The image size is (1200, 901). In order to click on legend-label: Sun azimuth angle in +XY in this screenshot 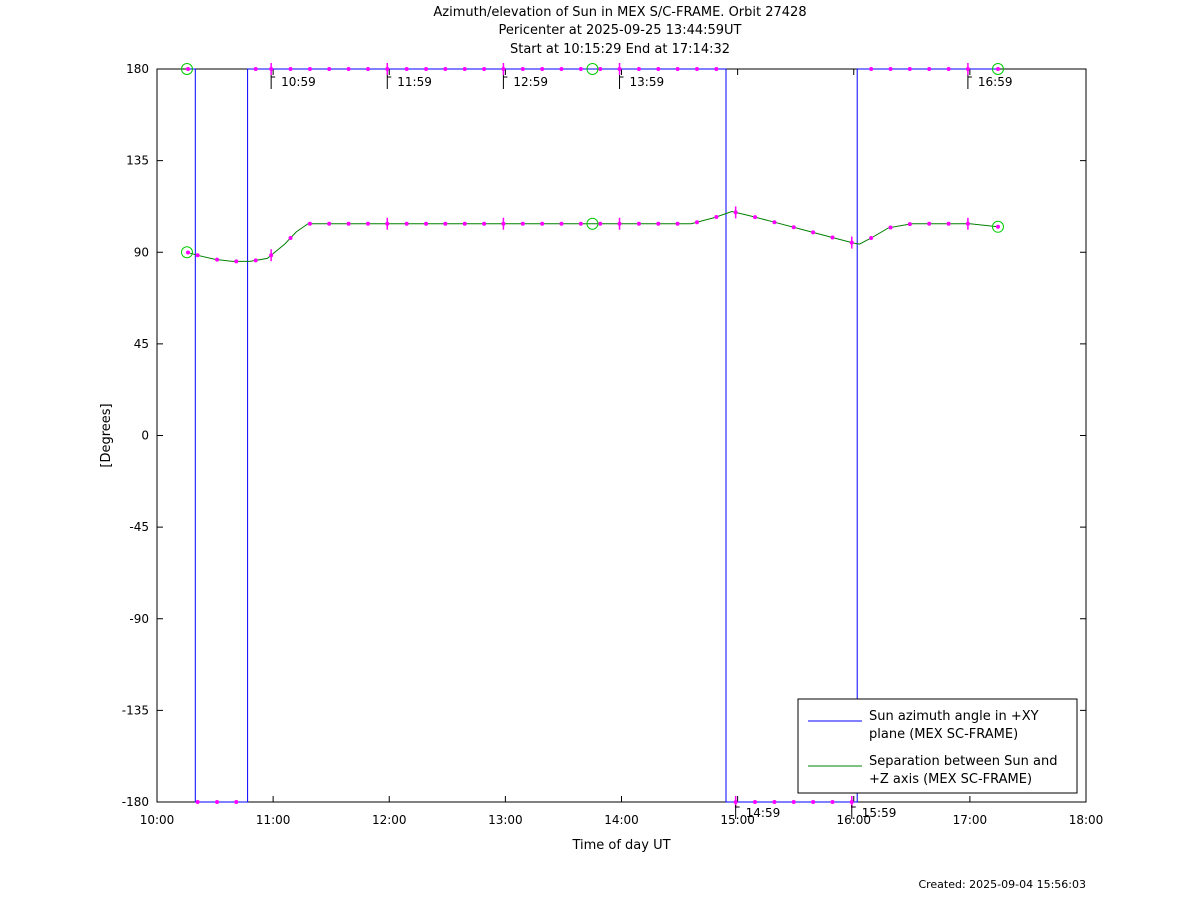, I will do `click(954, 716)`.